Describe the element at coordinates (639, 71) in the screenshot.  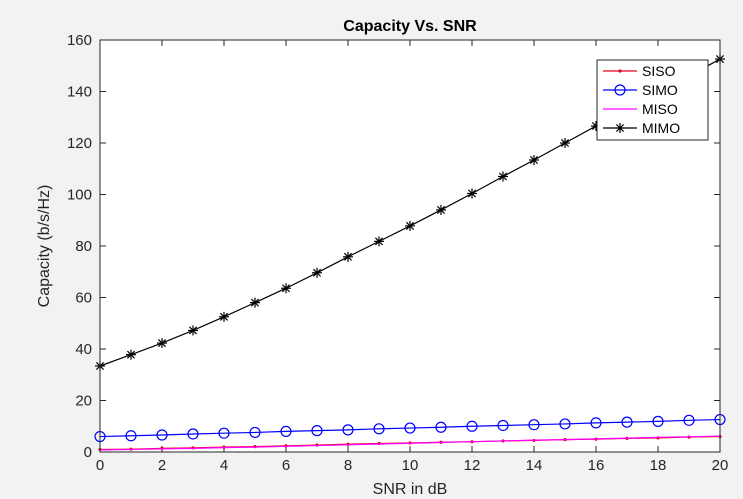
I see `legend-item-siso: SISO` at that location.